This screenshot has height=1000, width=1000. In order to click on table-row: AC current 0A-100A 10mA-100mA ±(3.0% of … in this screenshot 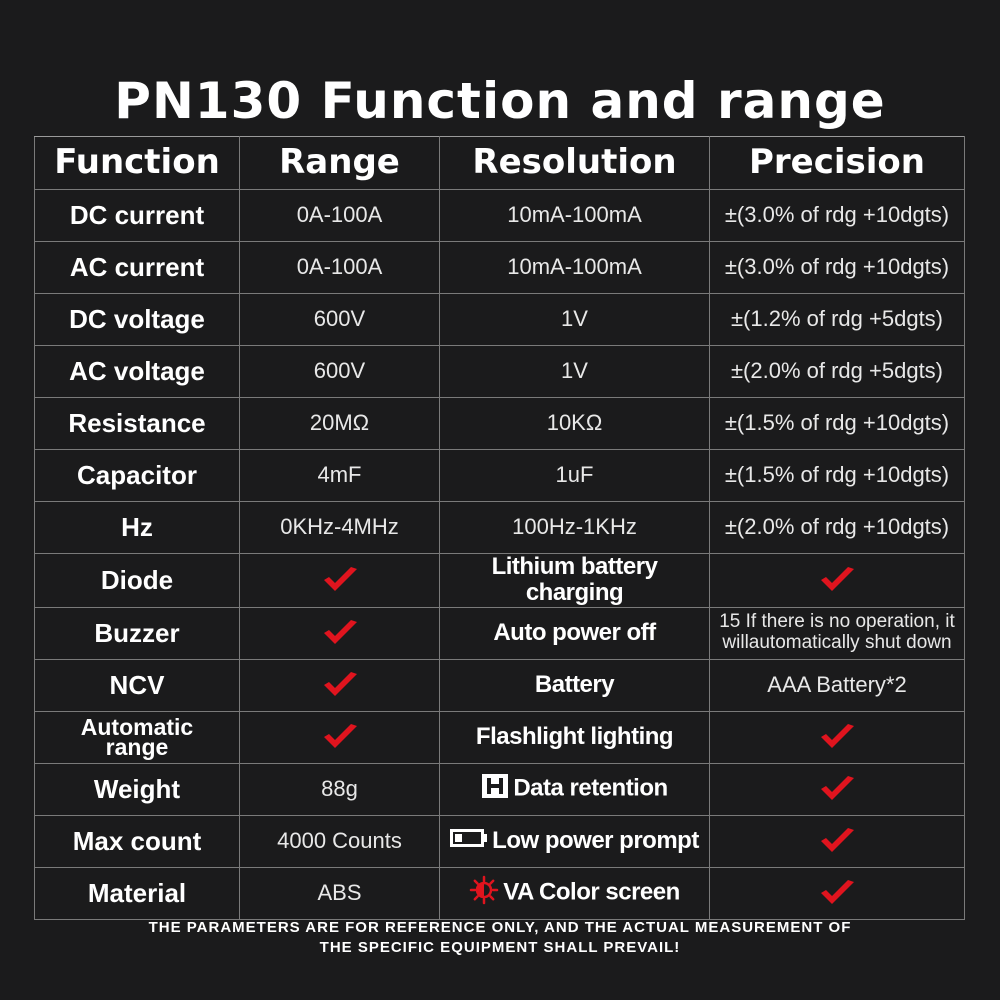, I will do `click(499, 267)`.